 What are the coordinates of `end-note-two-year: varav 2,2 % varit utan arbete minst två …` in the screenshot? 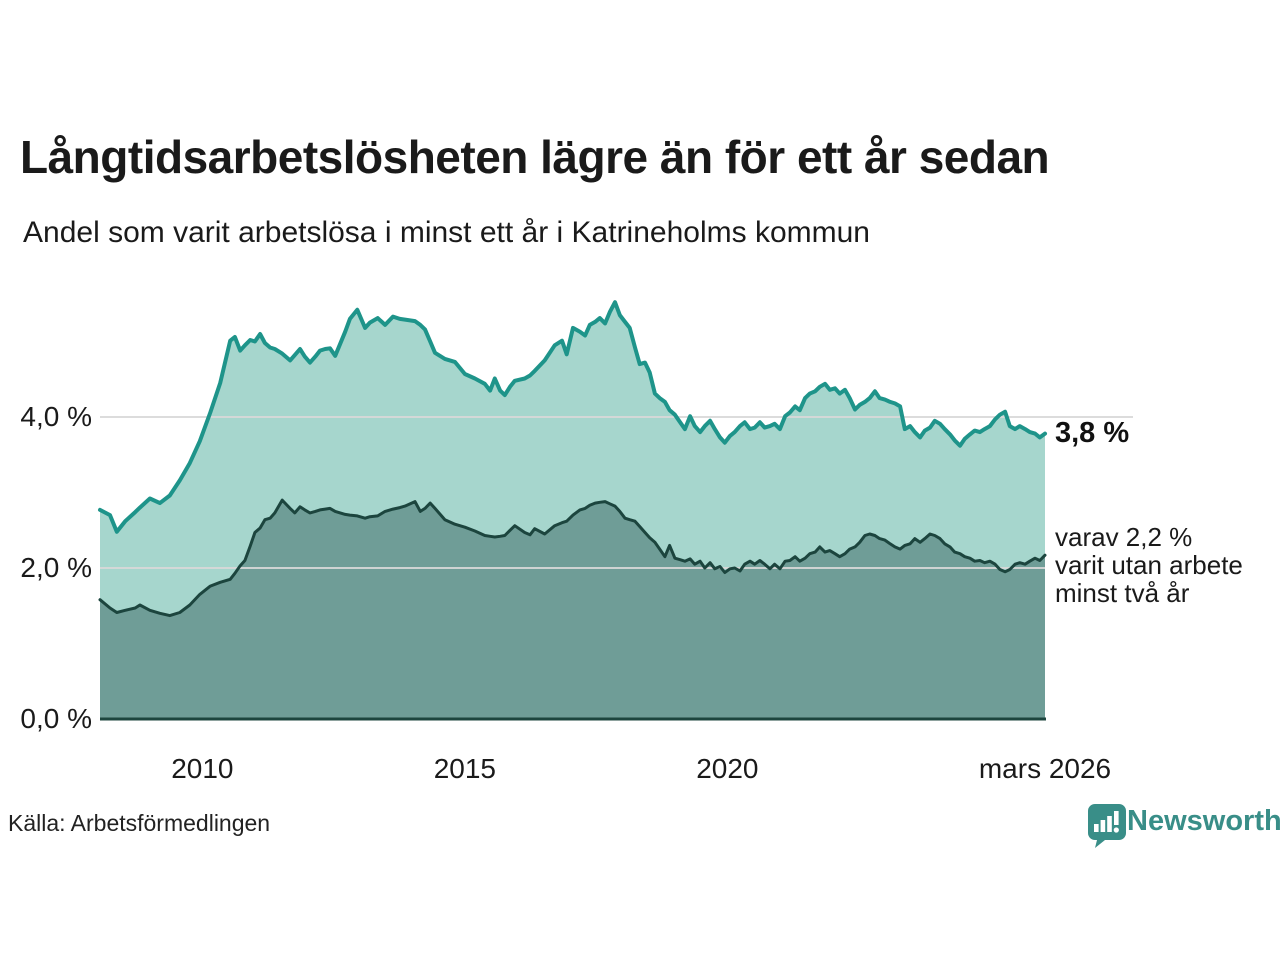 It's located at (1149, 565).